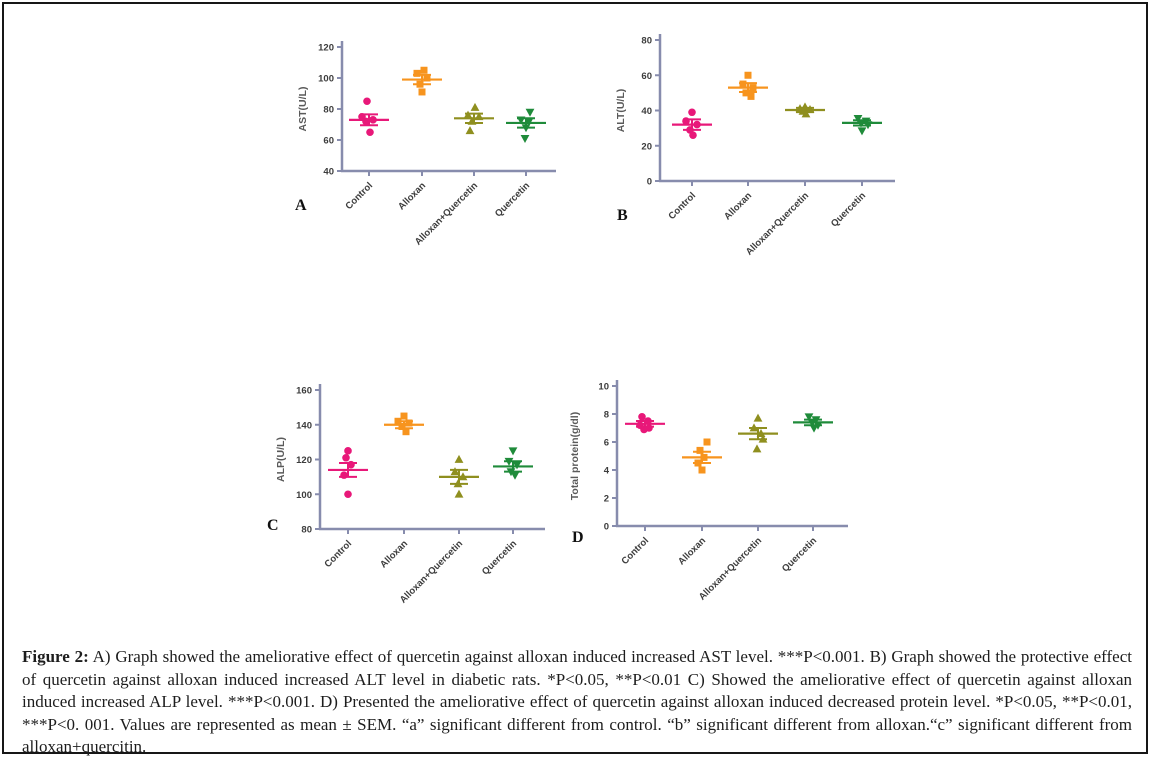  Describe the element at coordinates (649, 182) in the screenshot. I see `y-tick-label: 0` at that location.